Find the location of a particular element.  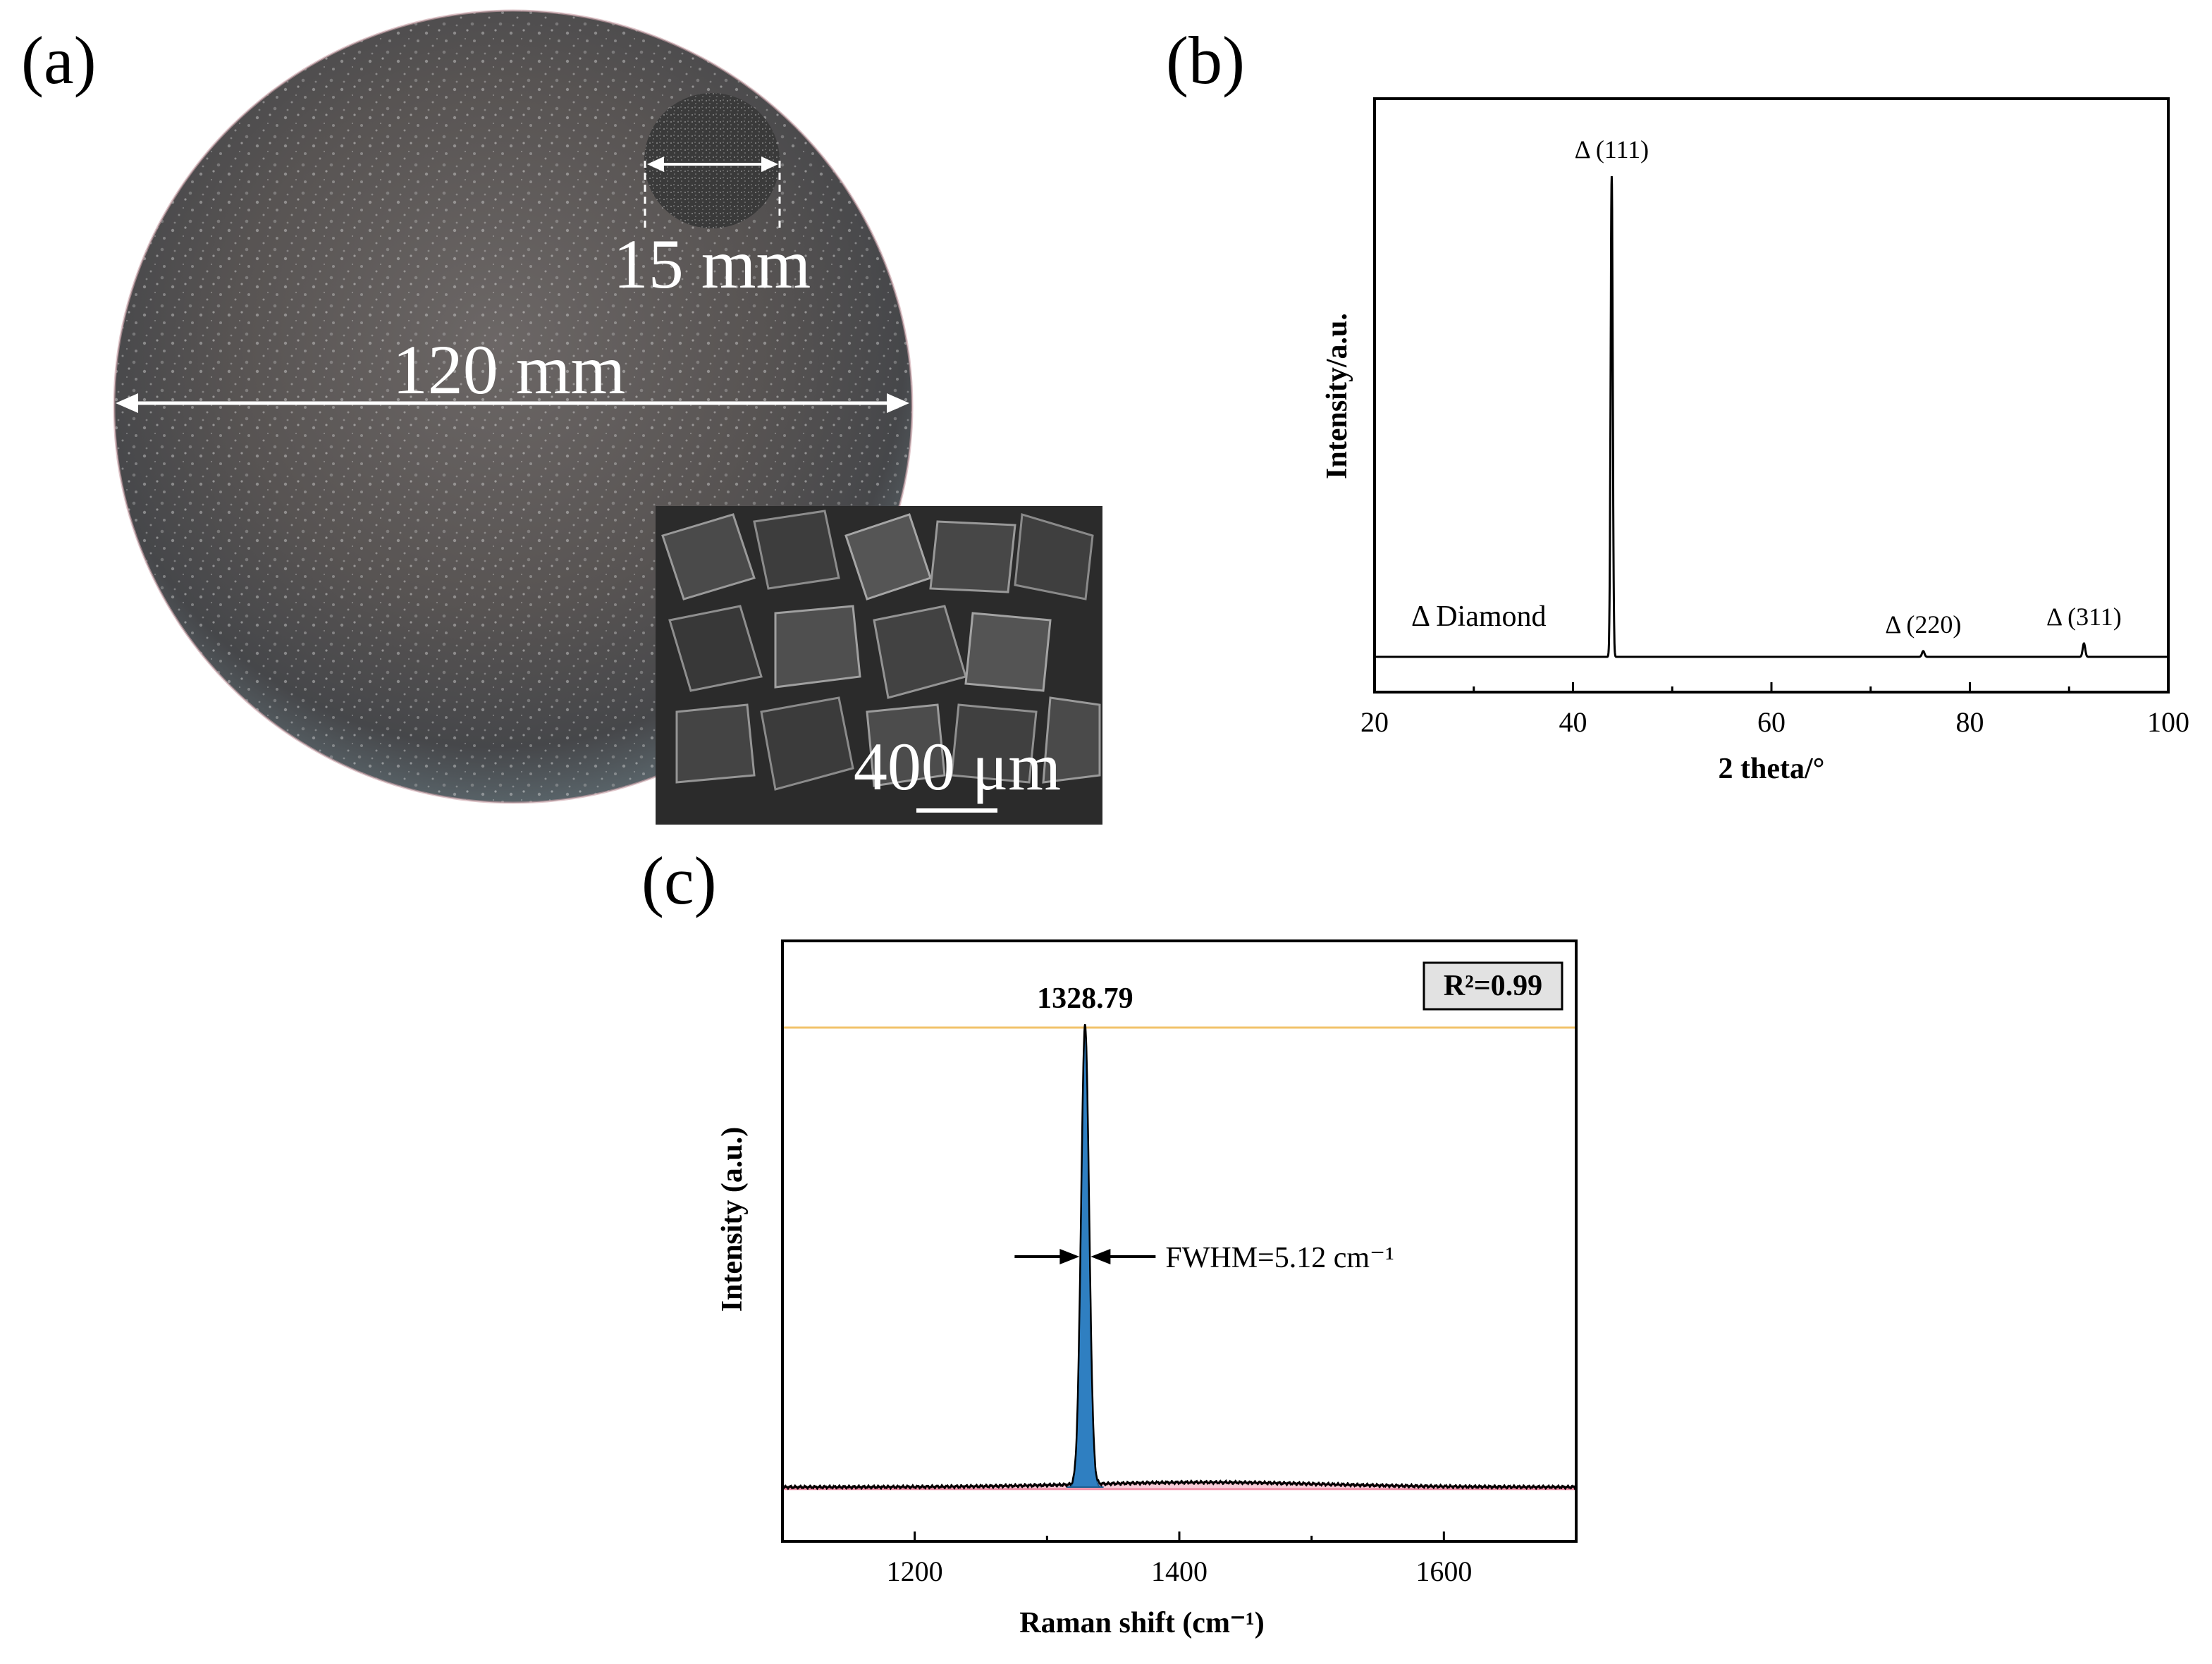

xrd-x-tick-label: 60 is located at coordinates (1771, 722).